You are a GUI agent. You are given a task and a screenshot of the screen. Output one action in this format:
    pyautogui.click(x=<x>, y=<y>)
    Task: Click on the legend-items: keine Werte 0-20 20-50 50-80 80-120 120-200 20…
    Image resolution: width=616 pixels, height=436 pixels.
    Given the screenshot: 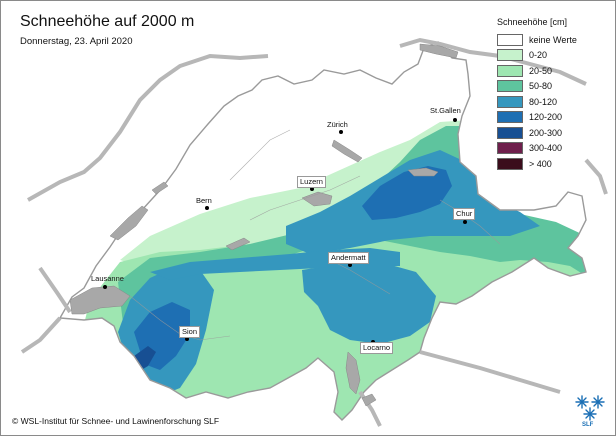 What is the action you would take?
    pyautogui.click(x=552, y=102)
    